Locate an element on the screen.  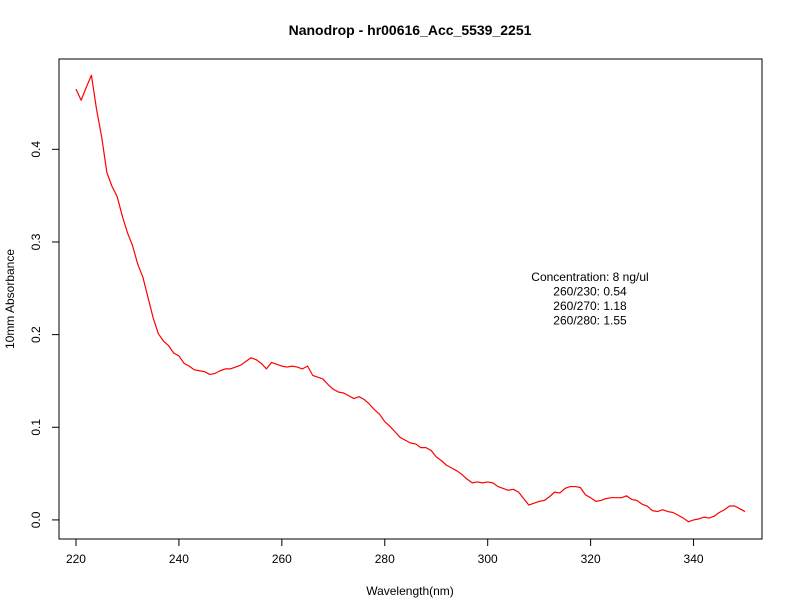
y-axis-label: 10mm Absorbance is located at coordinates (10, 299).